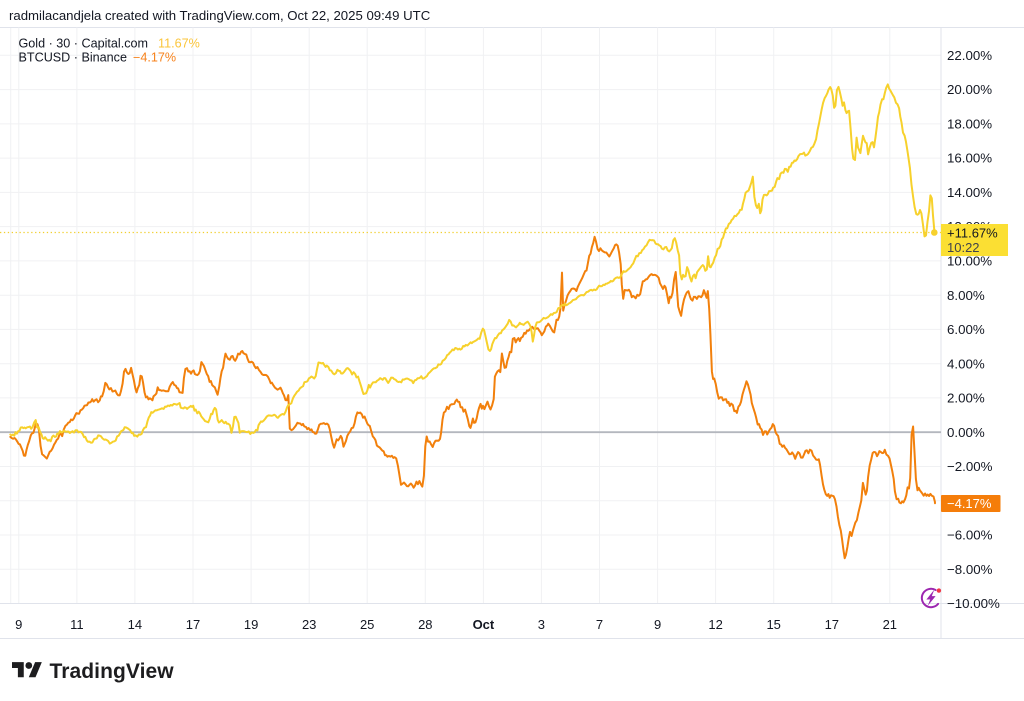  I want to click on svg-text: 6.00%, so click(966, 329).